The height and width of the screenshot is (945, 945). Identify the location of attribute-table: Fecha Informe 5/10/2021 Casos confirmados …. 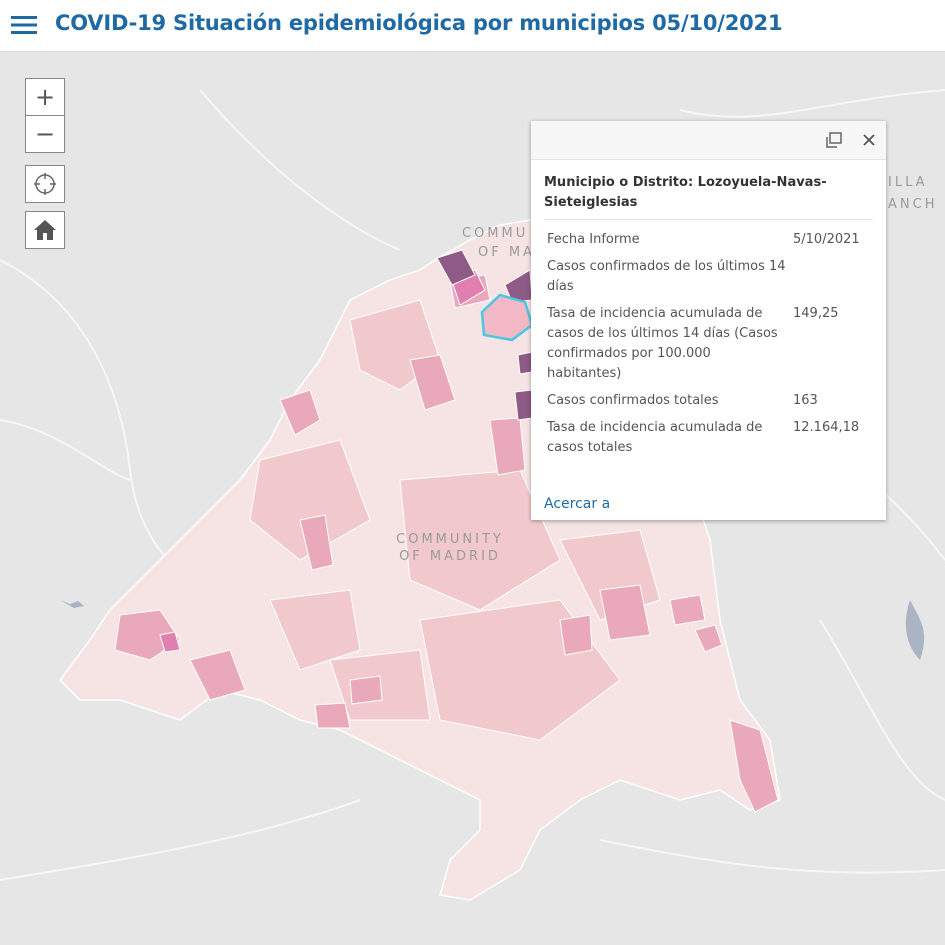
(709, 344).